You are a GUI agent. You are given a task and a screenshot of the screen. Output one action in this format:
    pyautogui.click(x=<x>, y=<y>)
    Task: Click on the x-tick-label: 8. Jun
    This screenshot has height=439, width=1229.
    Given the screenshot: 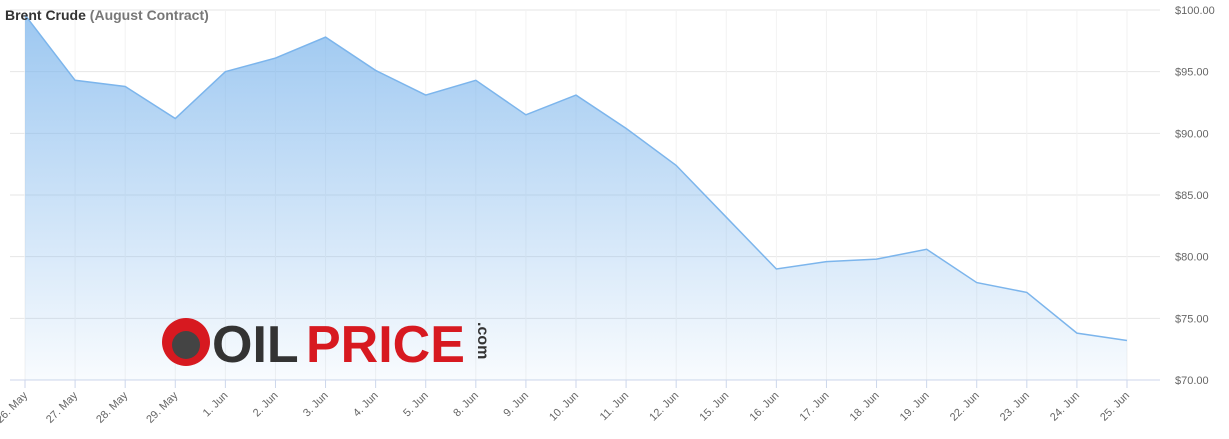 What is the action you would take?
    pyautogui.click(x=466, y=405)
    